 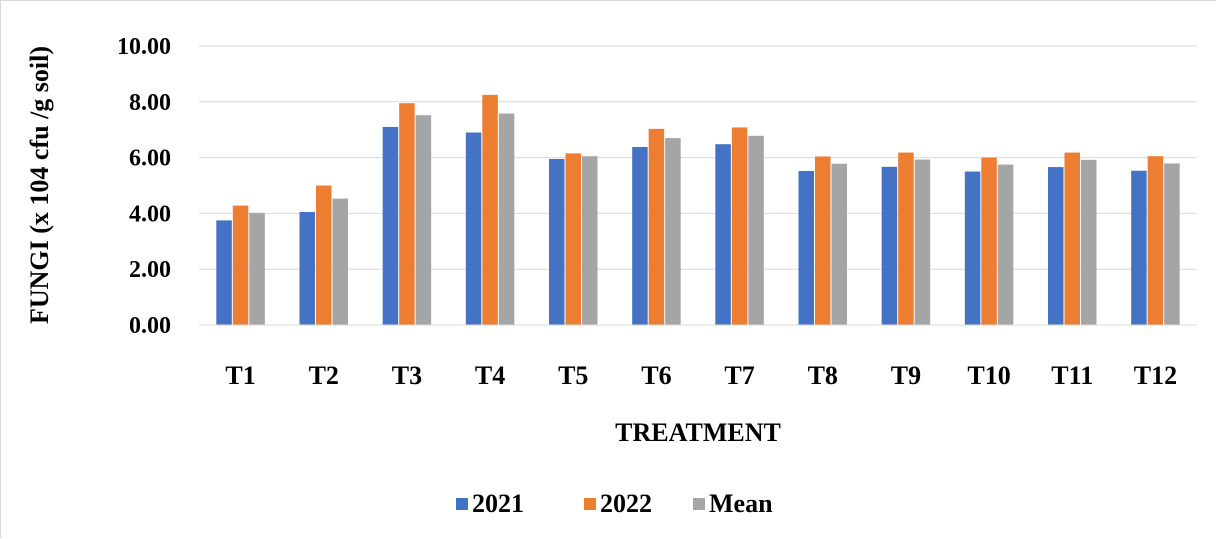 What do you see at coordinates (423, 220) in the screenshot?
I see `bar-t3-mean` at bounding box center [423, 220].